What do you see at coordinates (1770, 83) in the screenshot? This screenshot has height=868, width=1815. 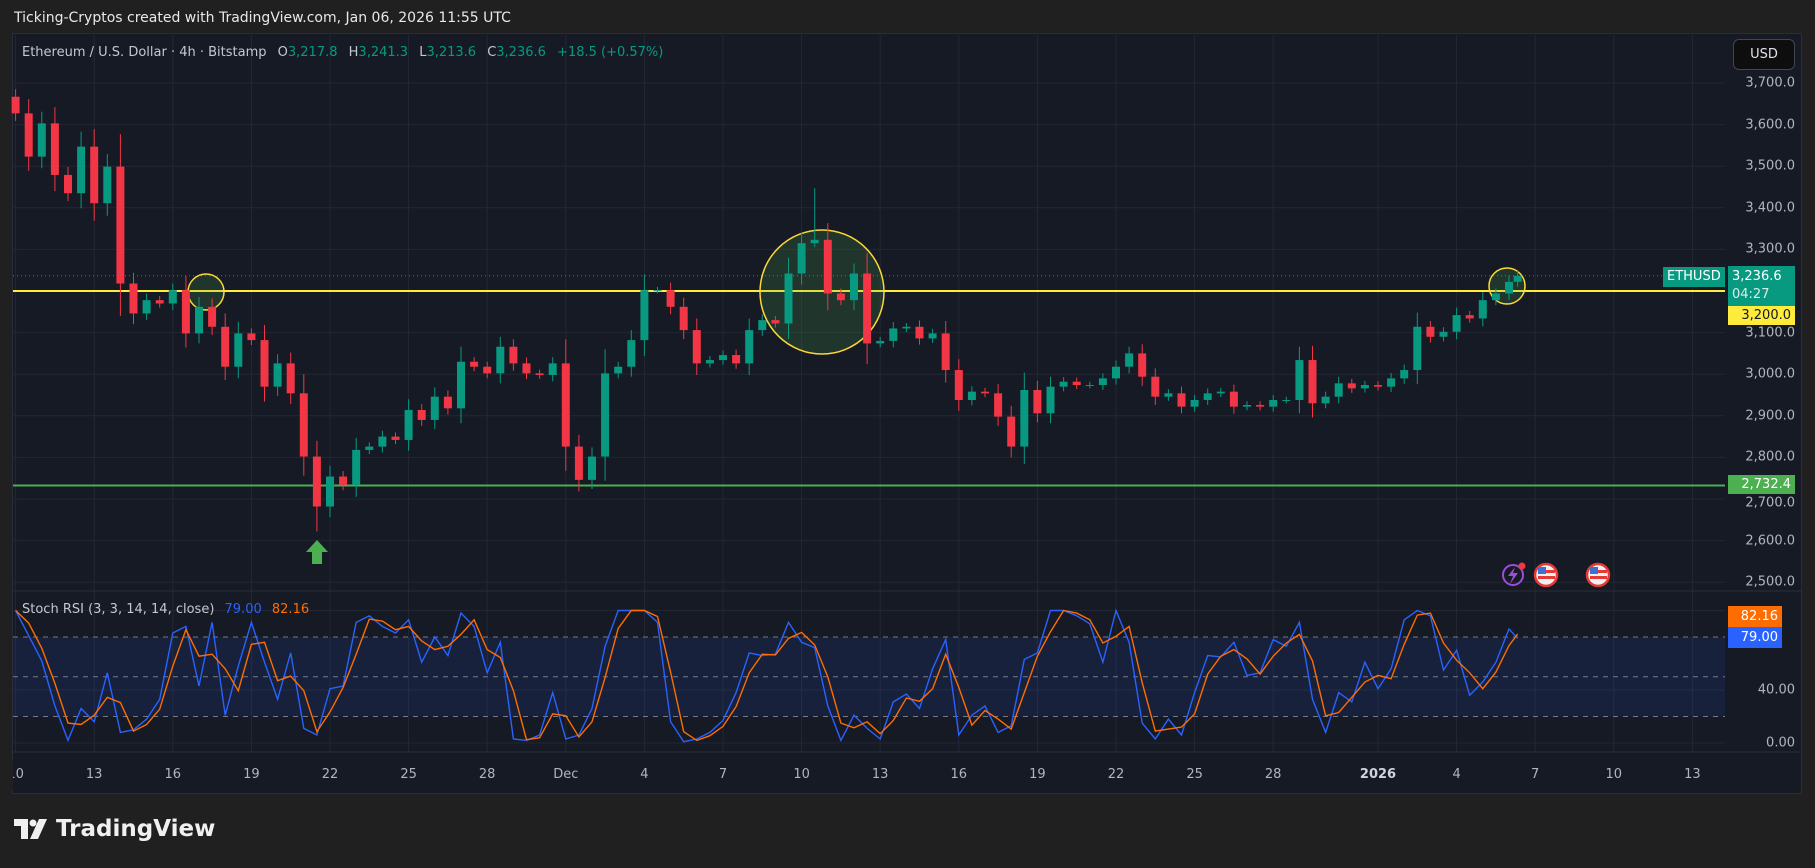 I see `price-axis-label: 3,700.0` at bounding box center [1770, 83].